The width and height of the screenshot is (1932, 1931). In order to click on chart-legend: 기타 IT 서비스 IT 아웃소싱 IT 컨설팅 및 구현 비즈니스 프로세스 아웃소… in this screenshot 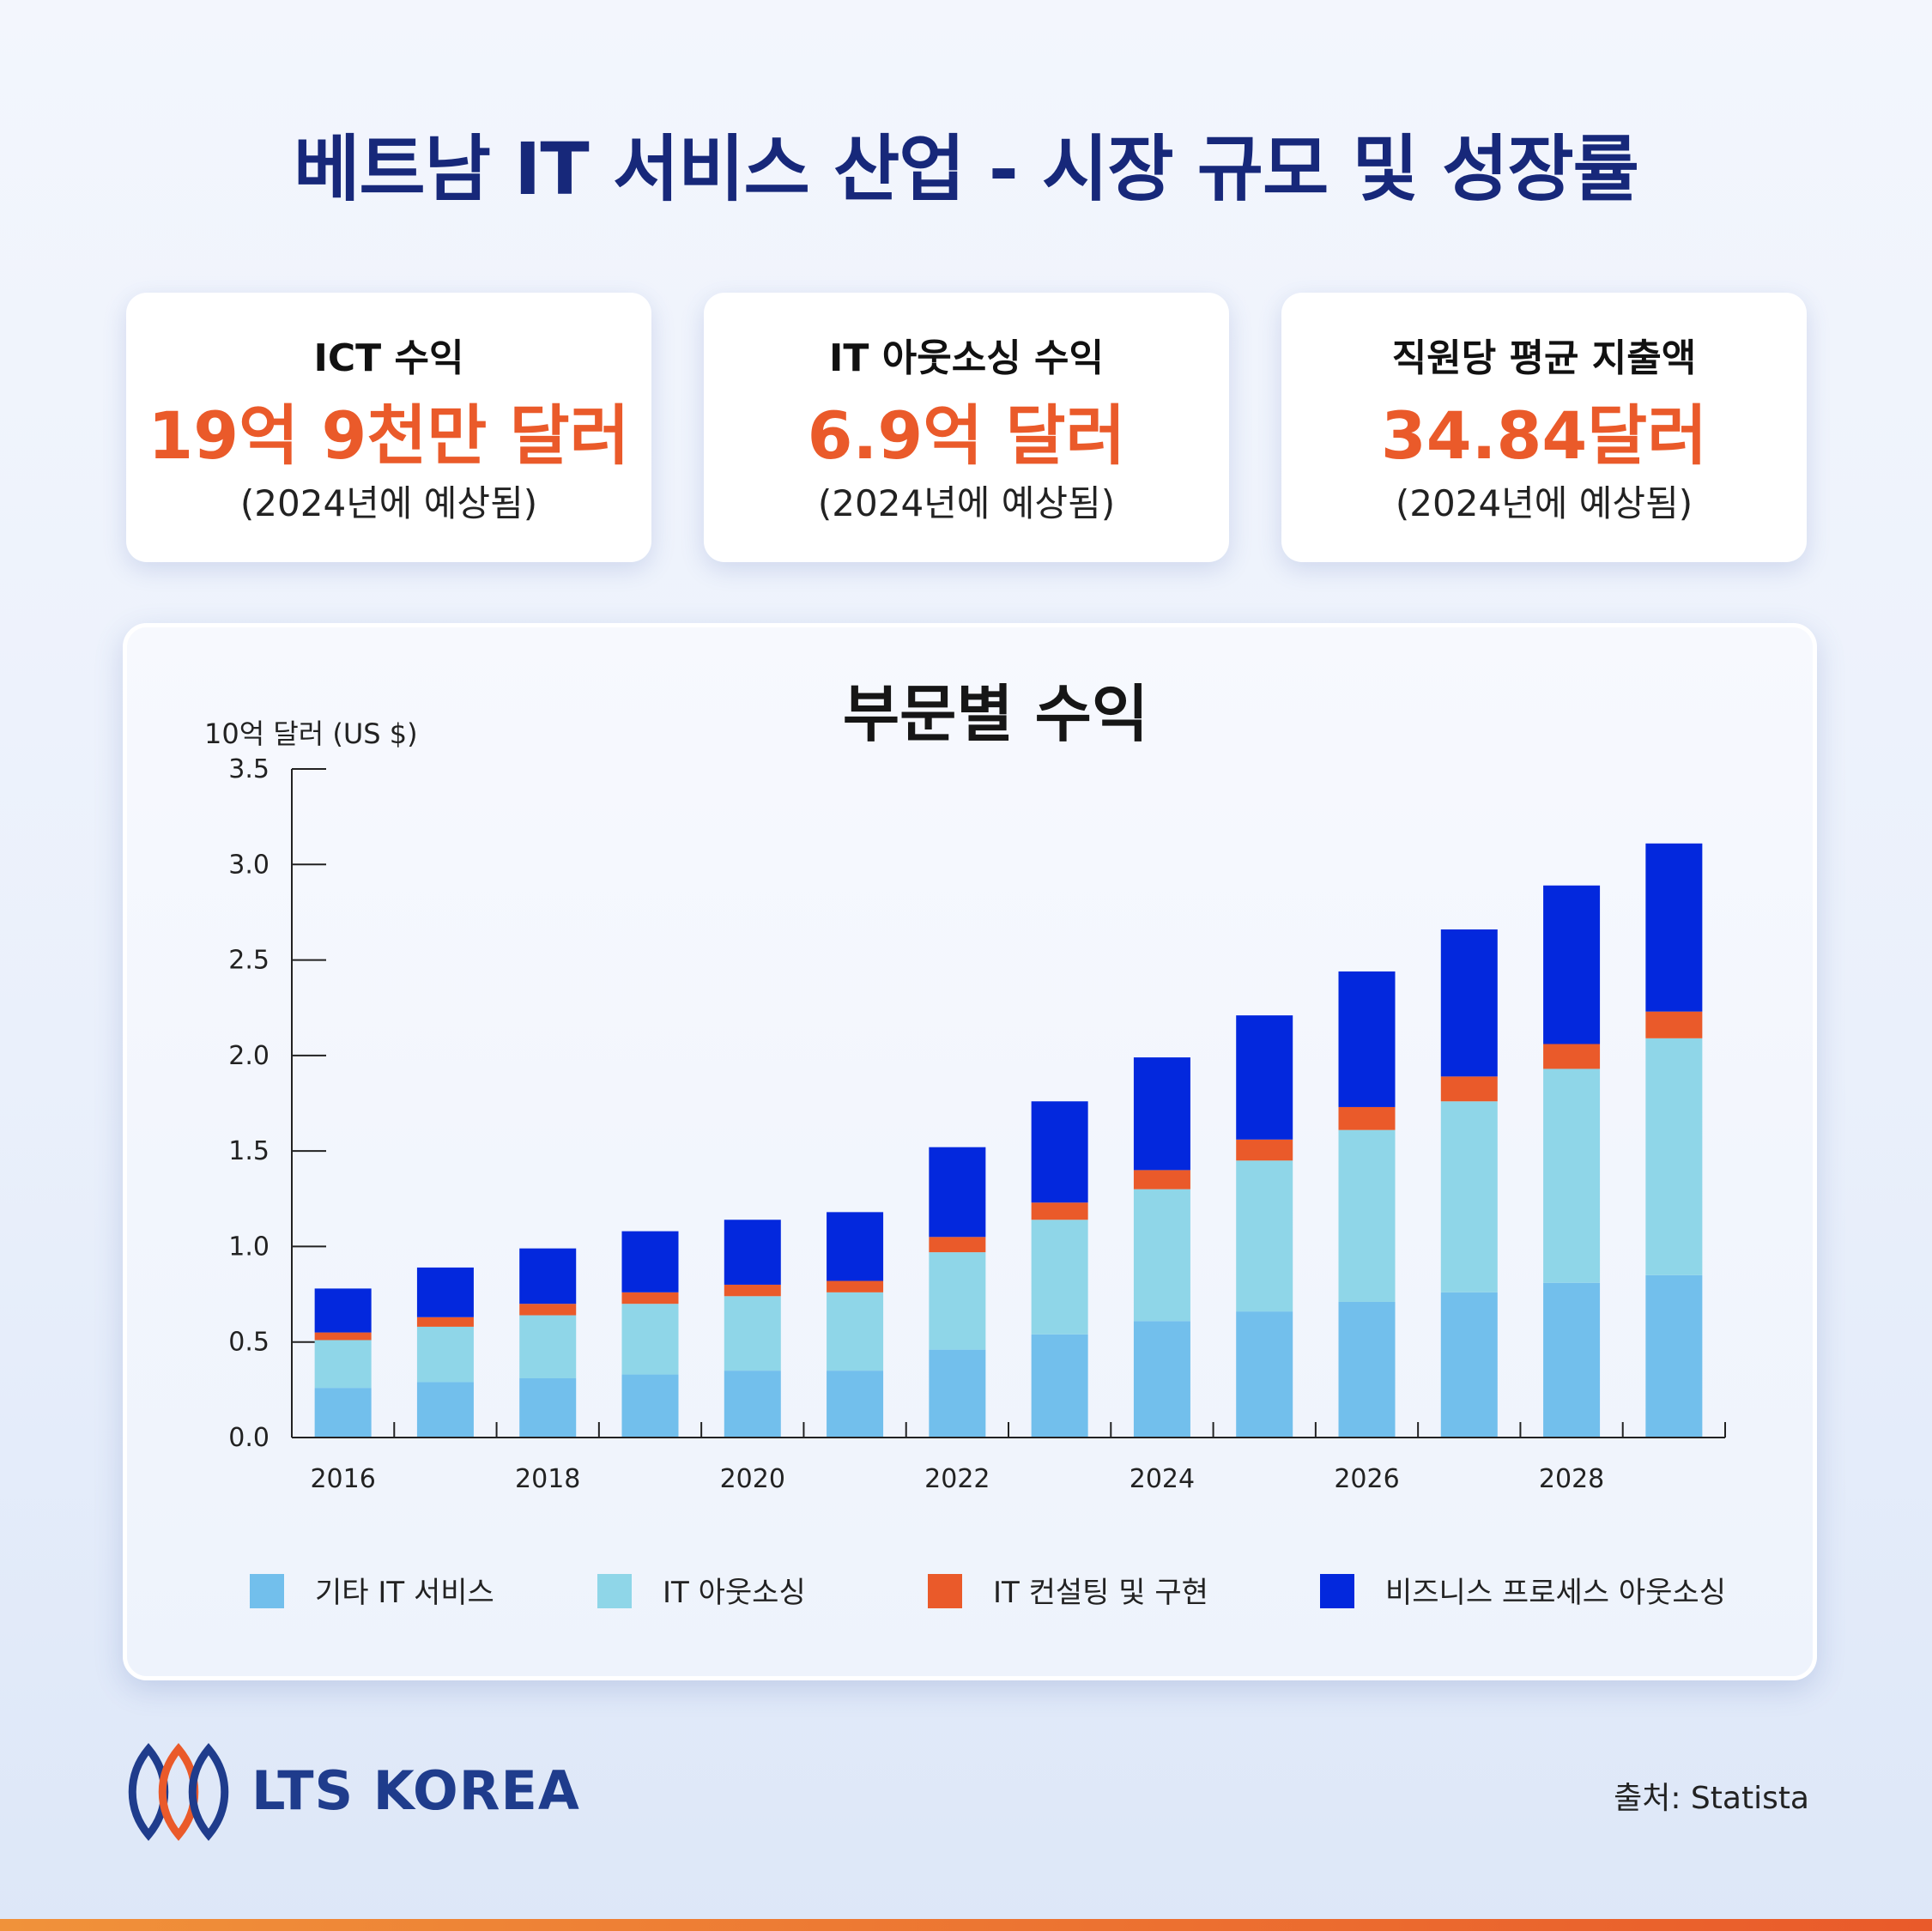, I will do `click(988, 1592)`.